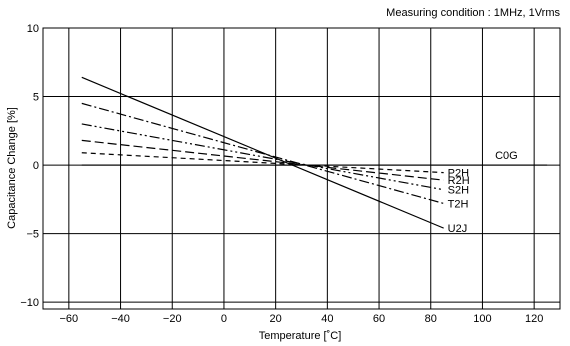 The image size is (570, 346). I want to click on x-tick-label: −40, so click(120, 319).